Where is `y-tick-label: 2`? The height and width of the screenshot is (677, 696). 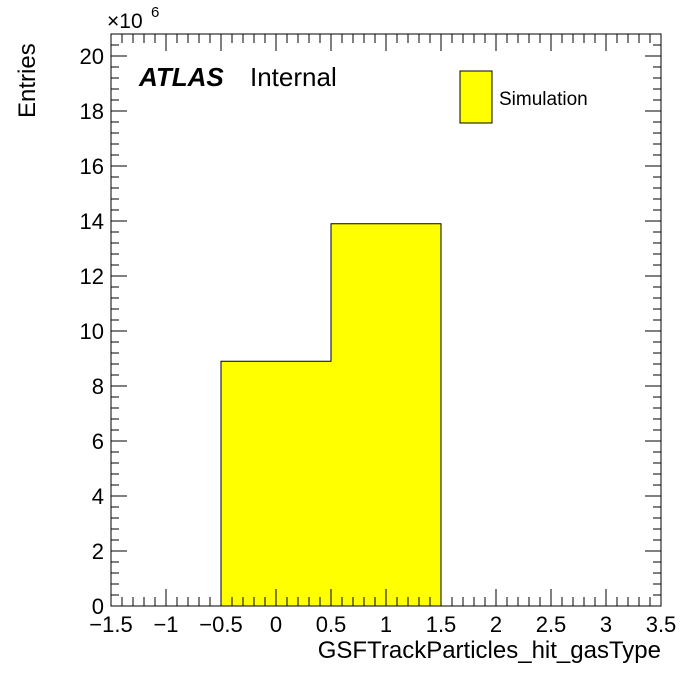 y-tick-label: 2 is located at coordinates (98, 551).